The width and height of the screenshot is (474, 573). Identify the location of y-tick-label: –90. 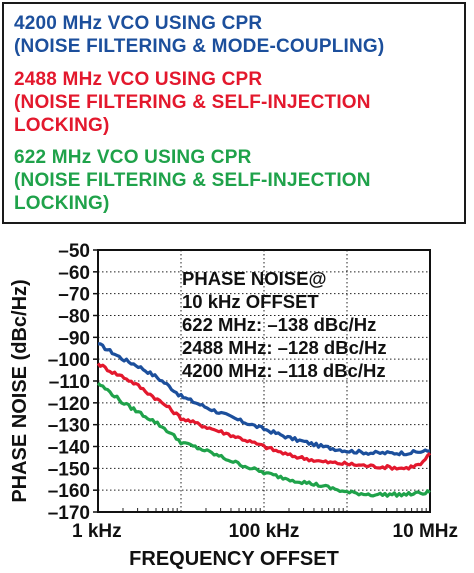
(74, 338).